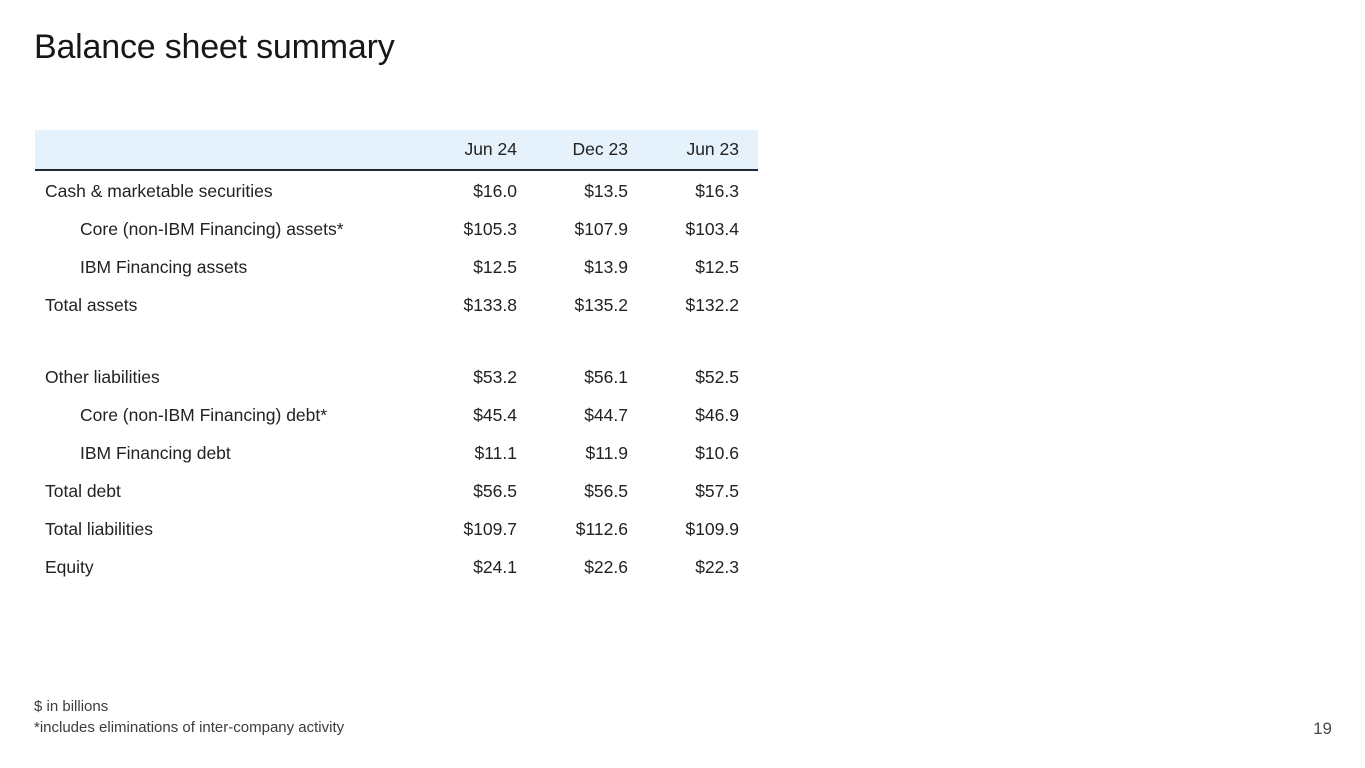  What do you see at coordinates (102, 376) in the screenshot?
I see `row-label: Other liabilities` at bounding box center [102, 376].